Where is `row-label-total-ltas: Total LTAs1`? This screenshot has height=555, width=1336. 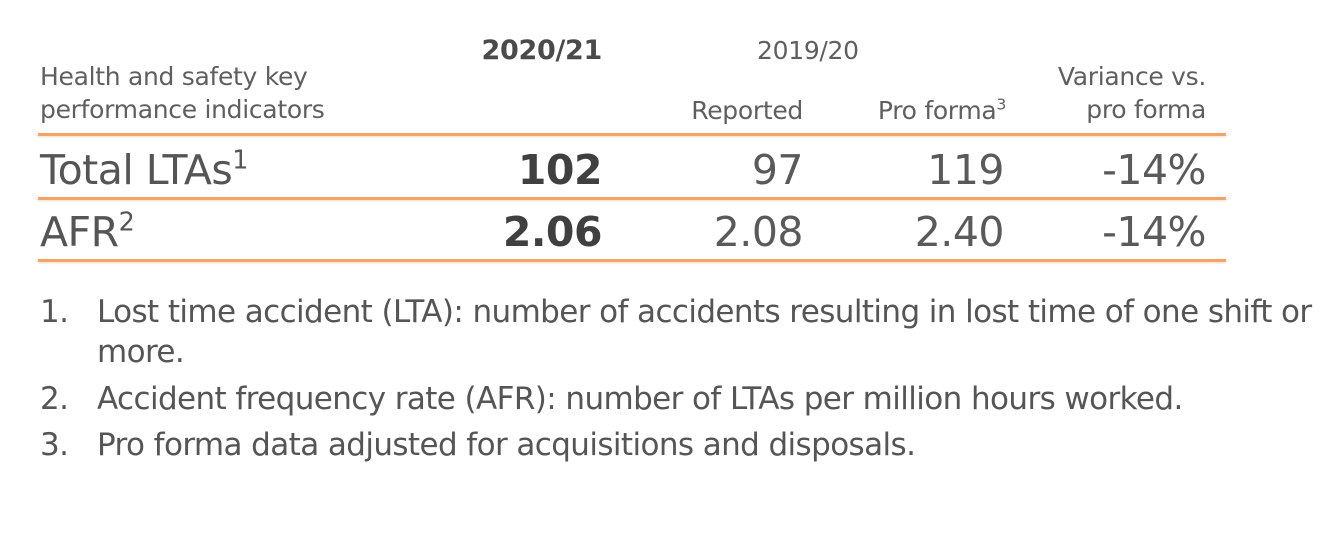
row-label-total-ltas: Total LTAs1 is located at coordinates (144, 170).